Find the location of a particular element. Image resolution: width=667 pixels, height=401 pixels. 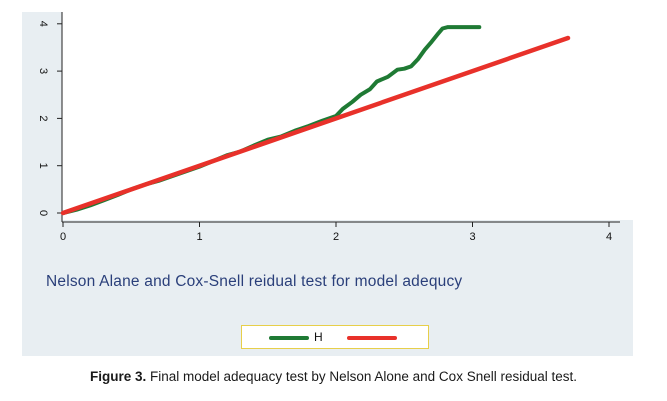

y-tick-label: 2 is located at coordinates (43, 118).